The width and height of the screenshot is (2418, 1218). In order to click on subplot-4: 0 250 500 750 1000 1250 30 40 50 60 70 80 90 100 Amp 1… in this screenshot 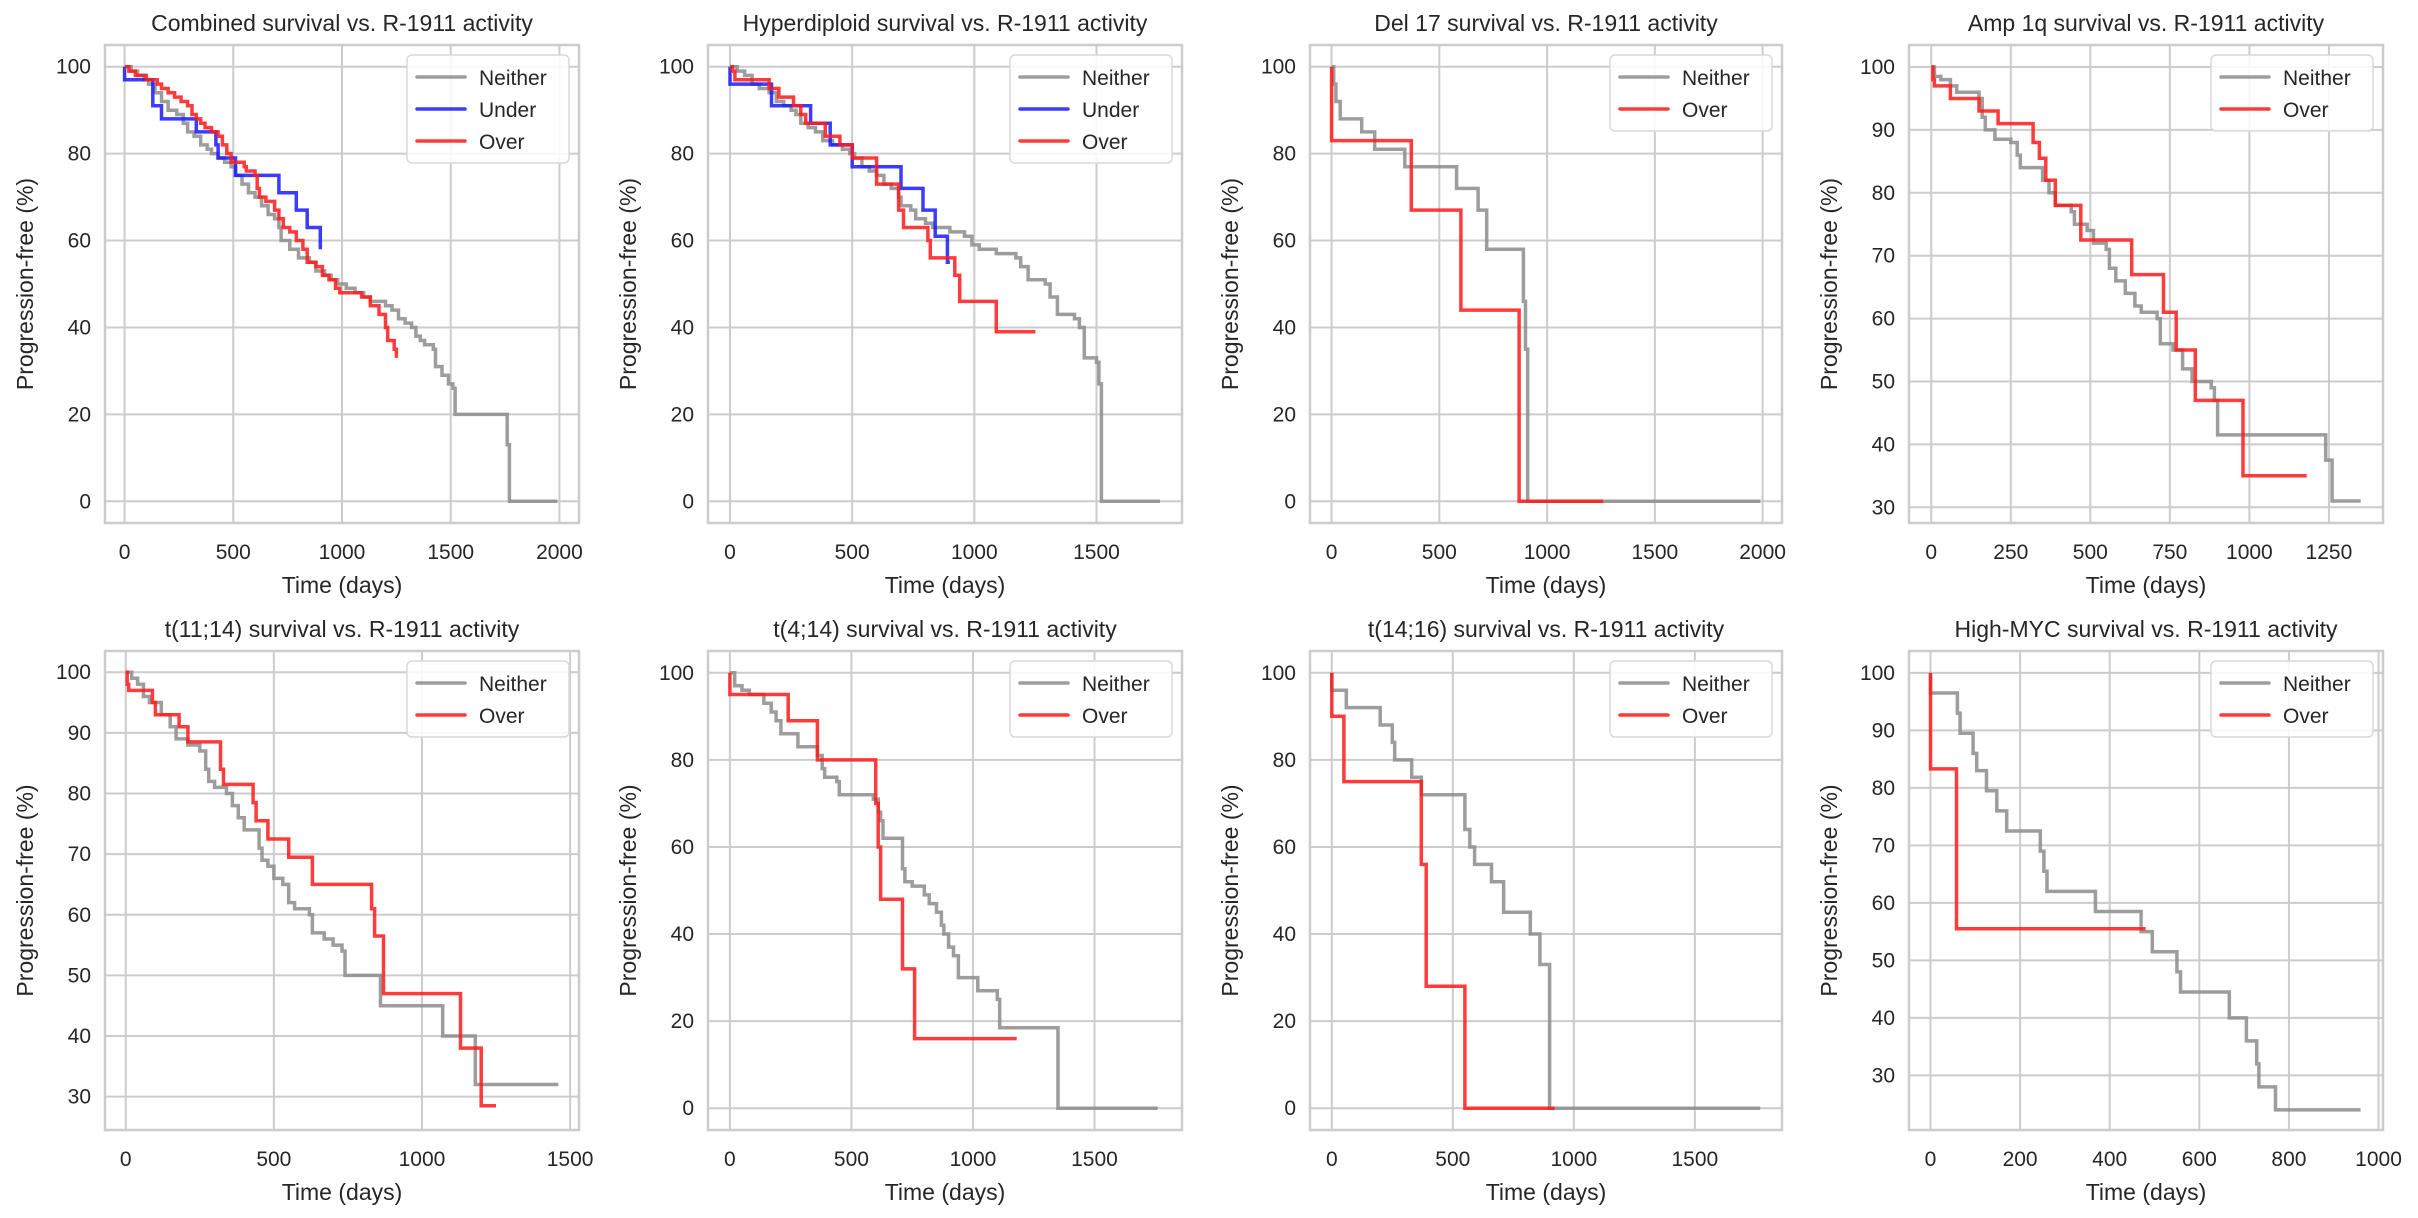, I will do `click(2100, 304)`.